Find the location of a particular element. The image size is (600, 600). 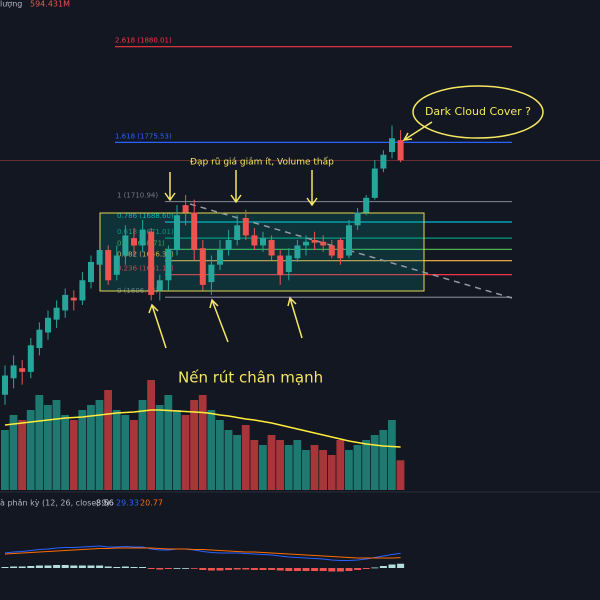

macd-line is located at coordinates (202, 553).